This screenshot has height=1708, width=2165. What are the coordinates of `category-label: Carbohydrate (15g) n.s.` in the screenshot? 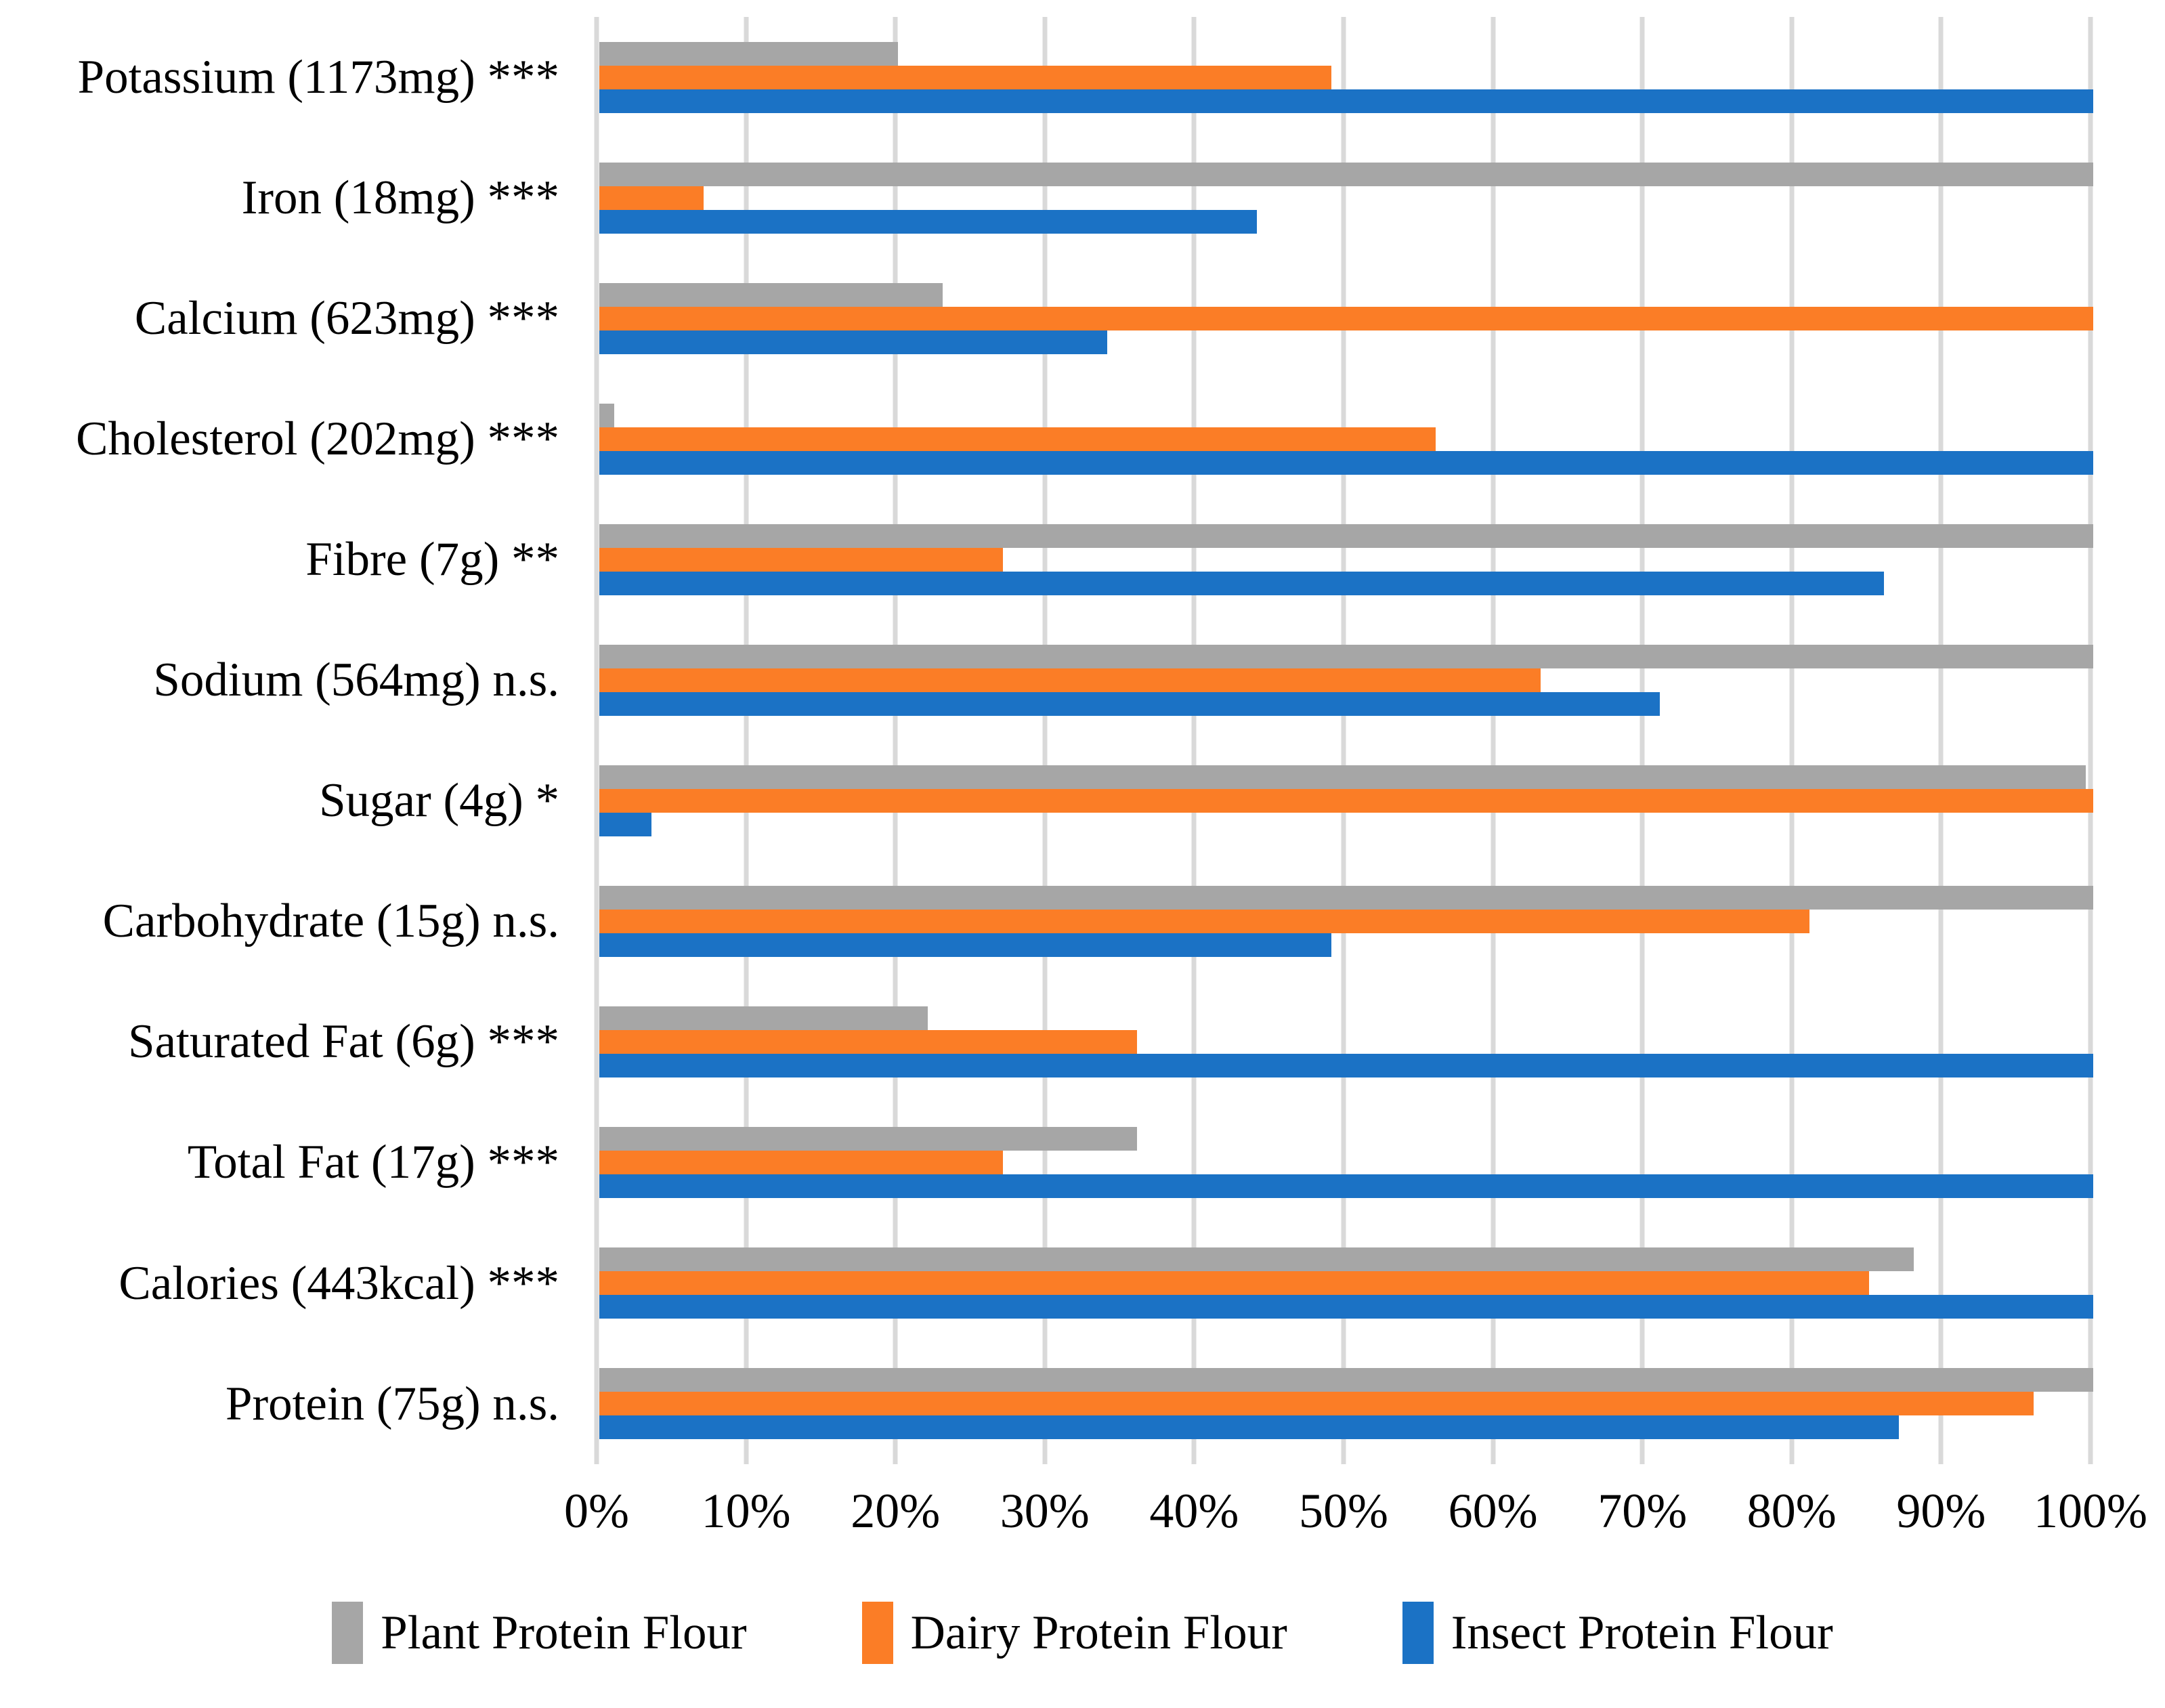 It's located at (330, 921).